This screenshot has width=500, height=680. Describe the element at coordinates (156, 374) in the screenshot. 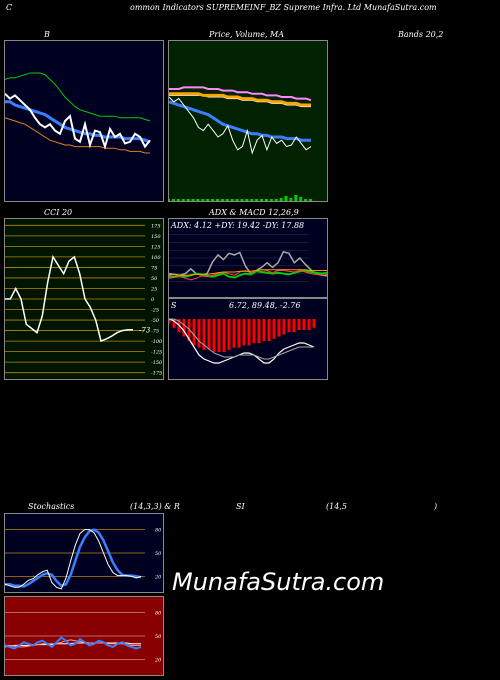

I see `cci-tick-label: -175` at that location.